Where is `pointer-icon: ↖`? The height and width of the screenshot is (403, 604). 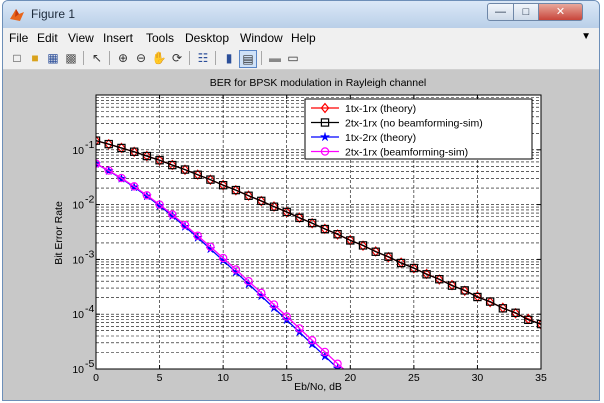
pointer-icon: ↖ is located at coordinates (97, 58).